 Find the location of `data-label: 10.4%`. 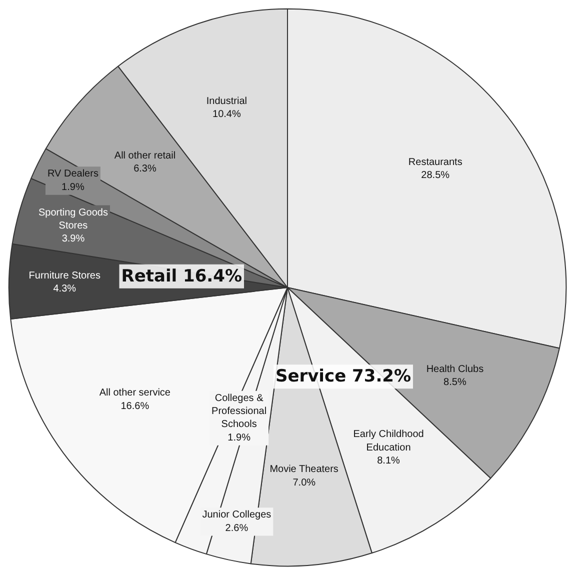

data-label: 10.4% is located at coordinates (226, 114).